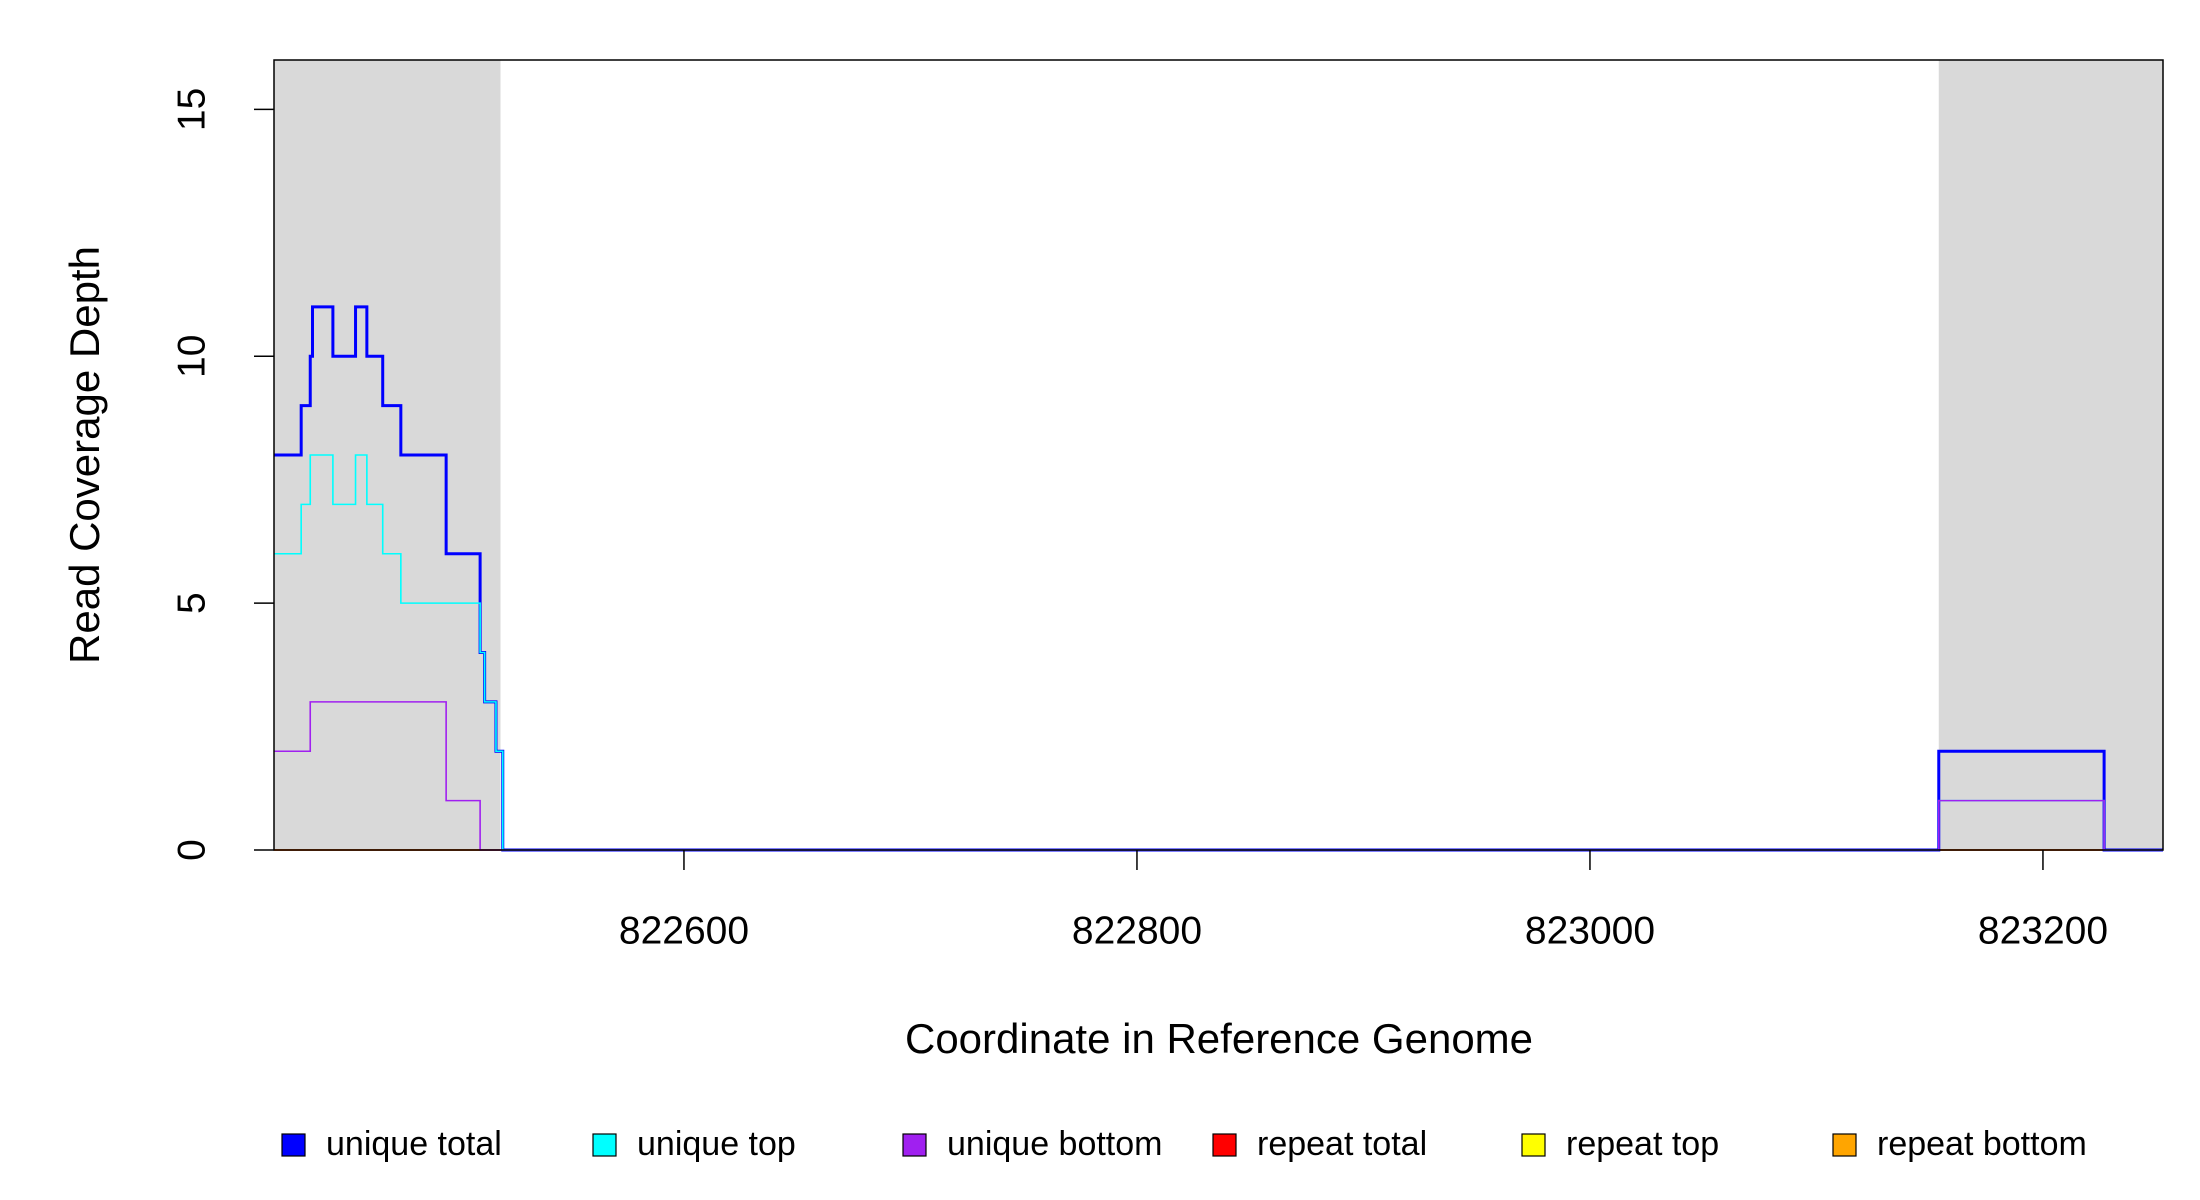  Describe the element at coordinates (716, 1144) in the screenshot. I see `legend-label: unique top` at that location.